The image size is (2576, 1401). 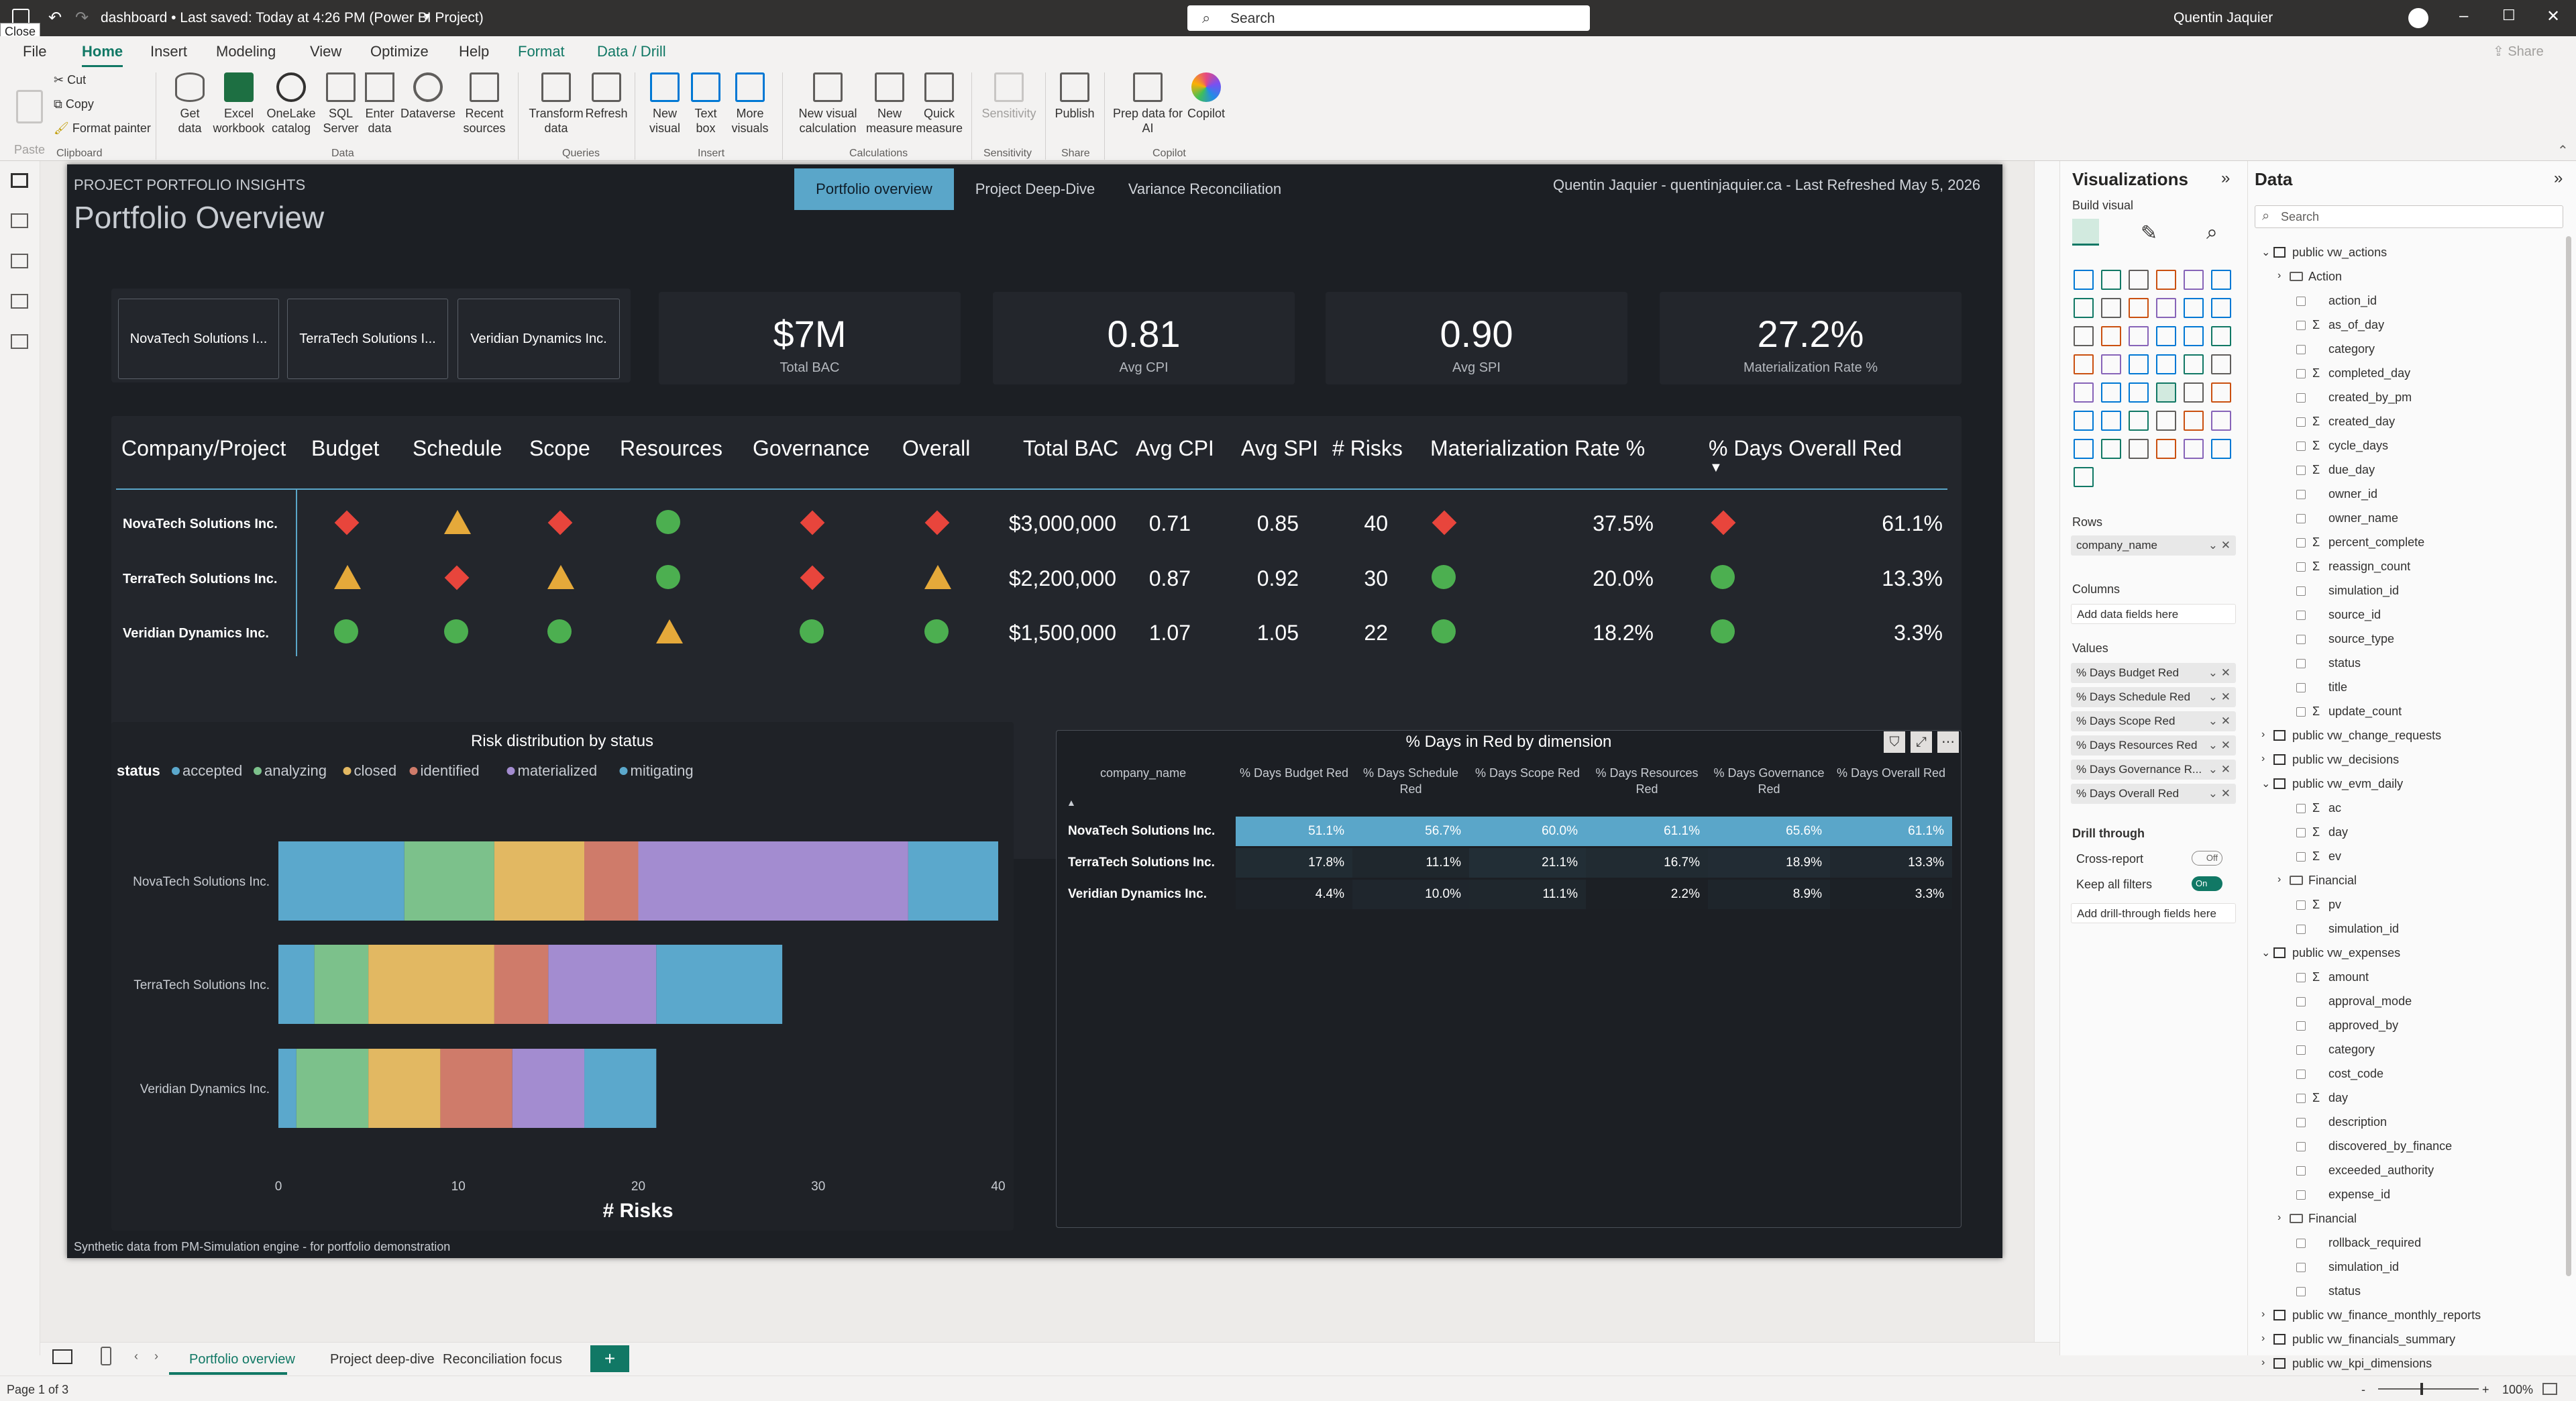 I want to click on field-name: exceeded_authority, so click(x=2381, y=1170).